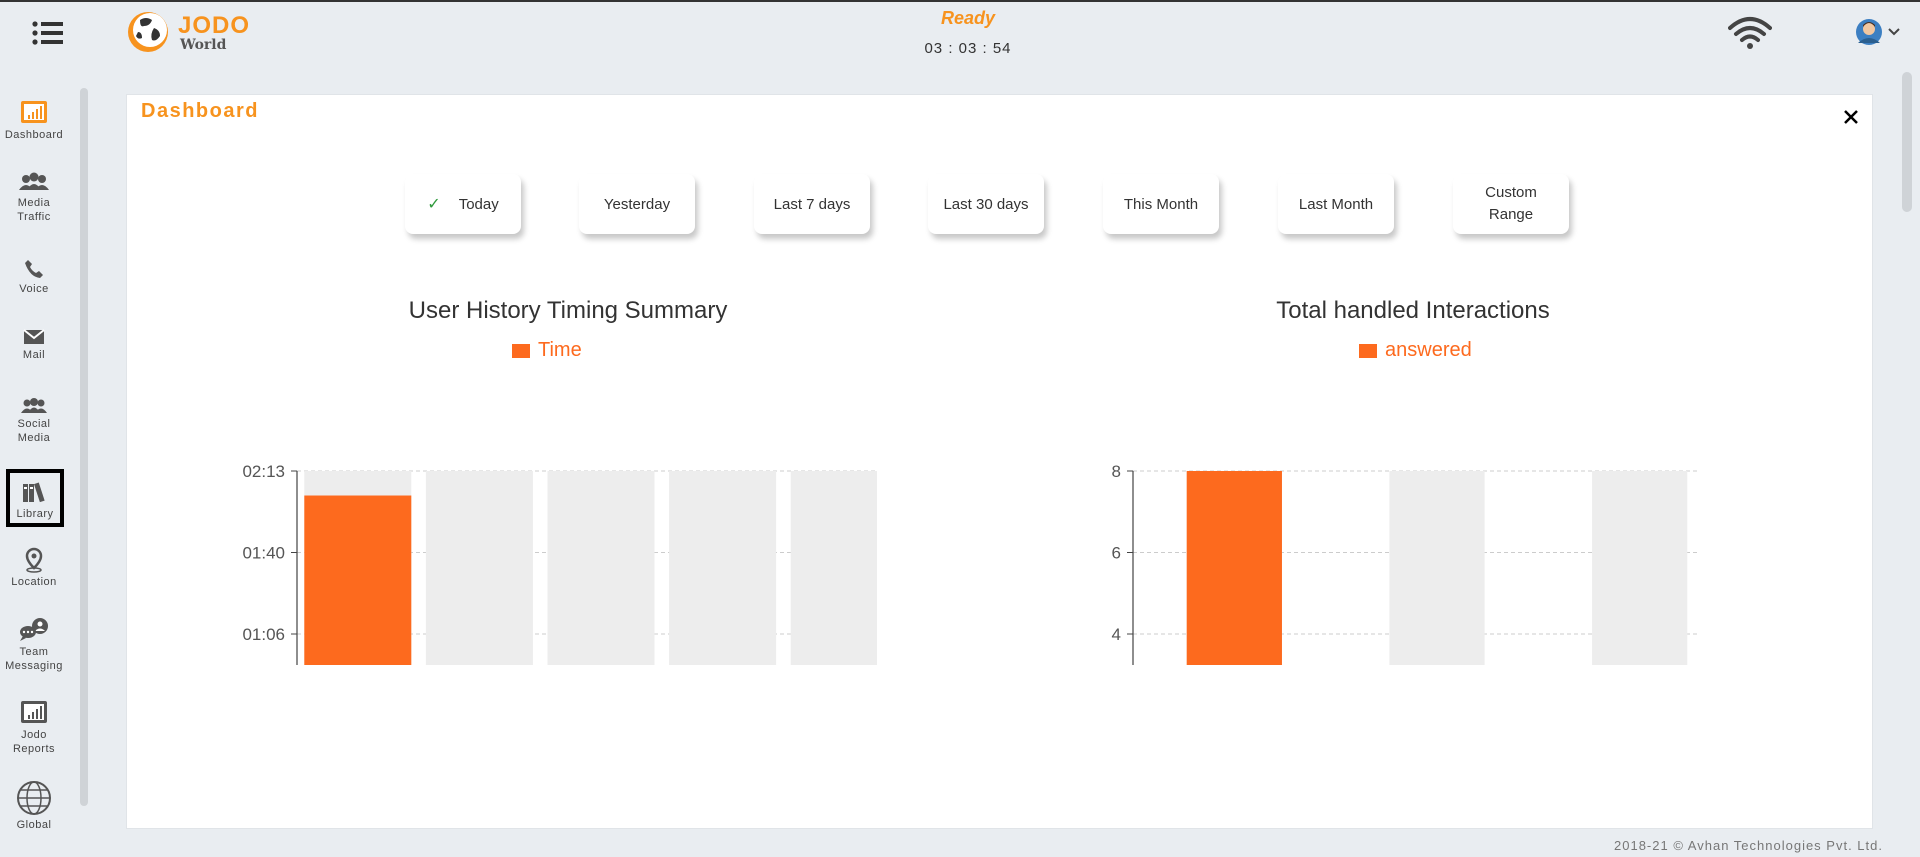 The width and height of the screenshot is (1920, 857). Describe the element at coordinates (34, 742) in the screenshot. I see `sidebar-item-label: Jodo Reports` at that location.